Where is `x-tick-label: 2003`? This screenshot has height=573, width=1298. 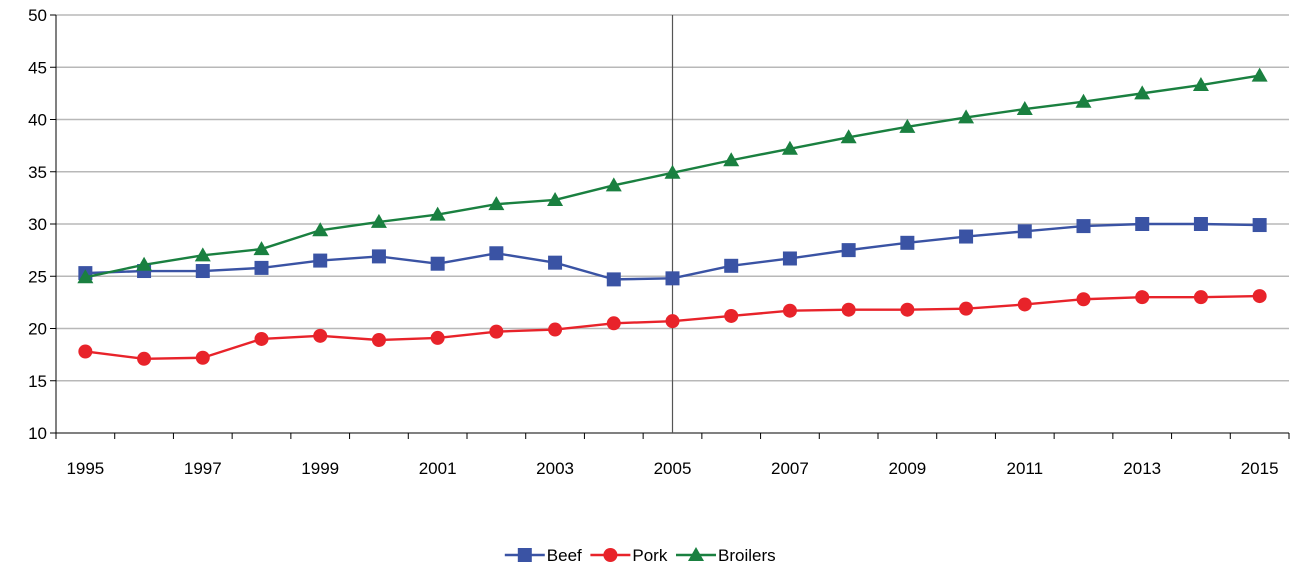 x-tick-label: 2003 is located at coordinates (555, 468).